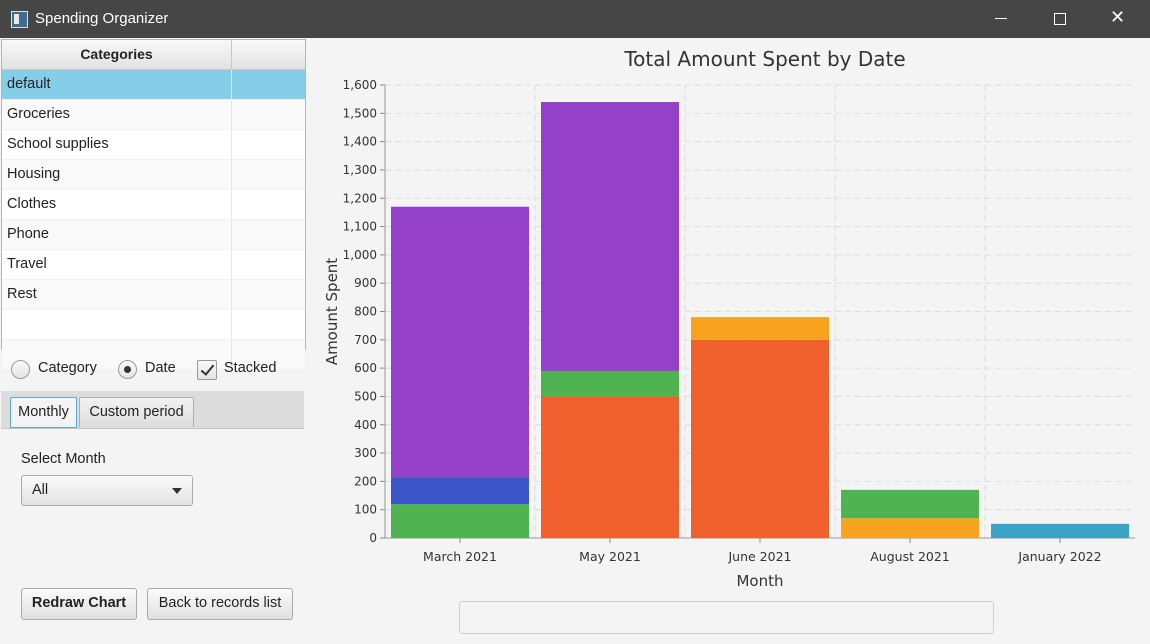 Image resolution: width=1150 pixels, height=644 pixels. What do you see at coordinates (365, 283) in the screenshot?
I see `y-tick-label: 900` at bounding box center [365, 283].